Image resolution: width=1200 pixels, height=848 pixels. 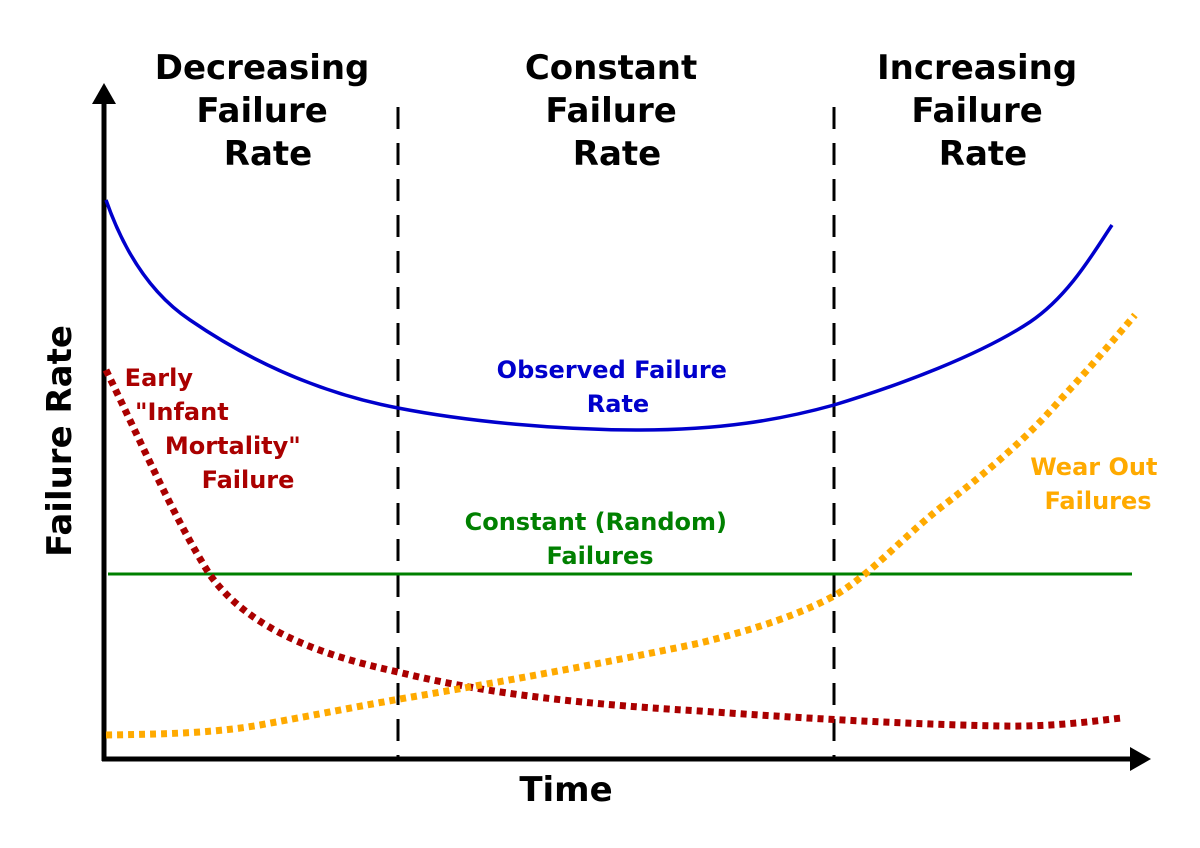 I want to click on x-axis-label: Time, so click(x=565, y=790).